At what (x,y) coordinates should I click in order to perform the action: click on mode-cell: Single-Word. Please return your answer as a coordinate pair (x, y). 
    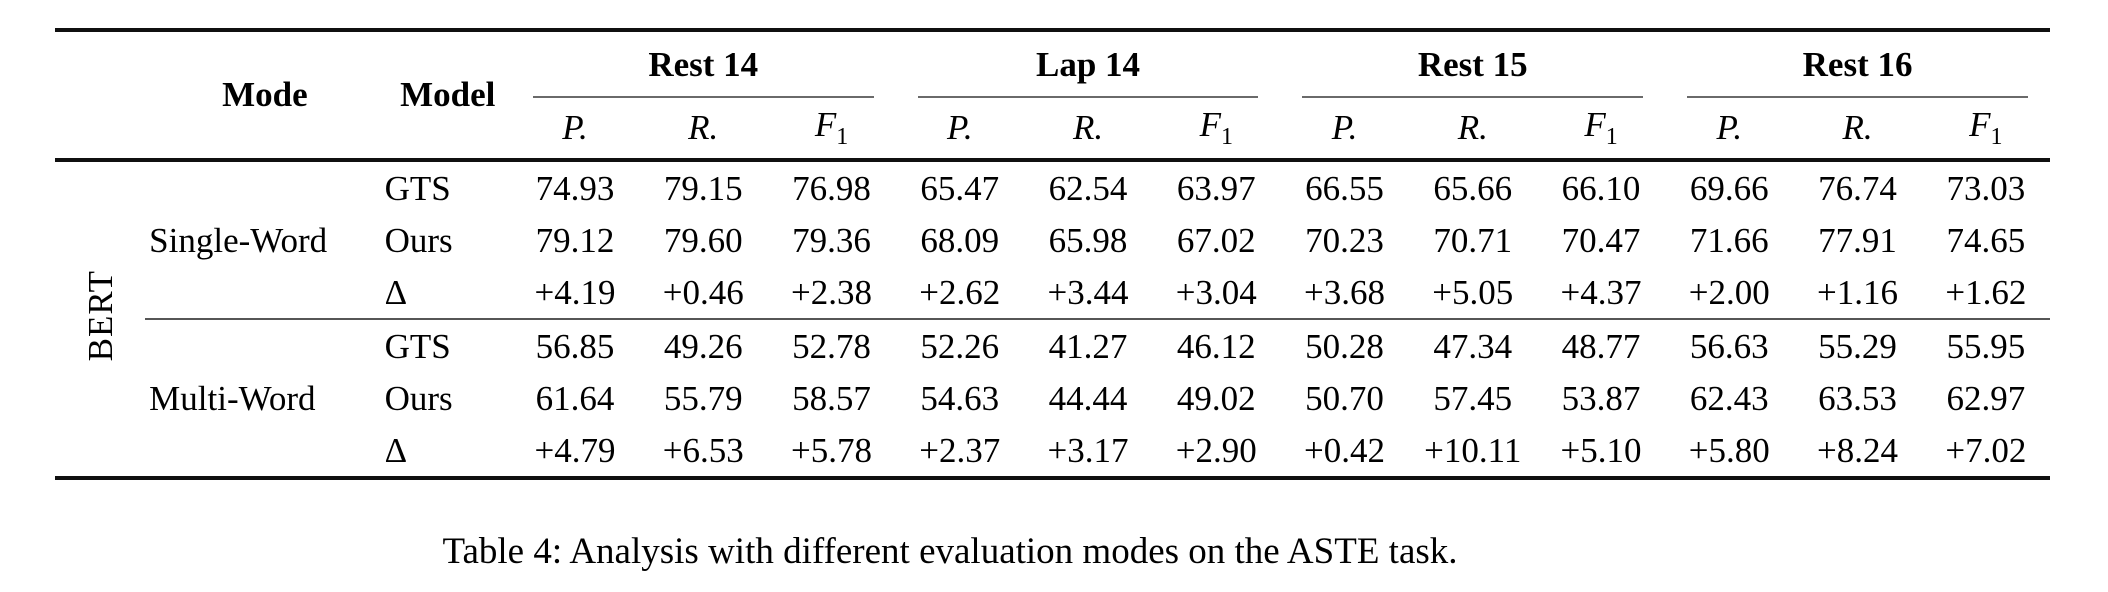
    Looking at the image, I should click on (238, 240).